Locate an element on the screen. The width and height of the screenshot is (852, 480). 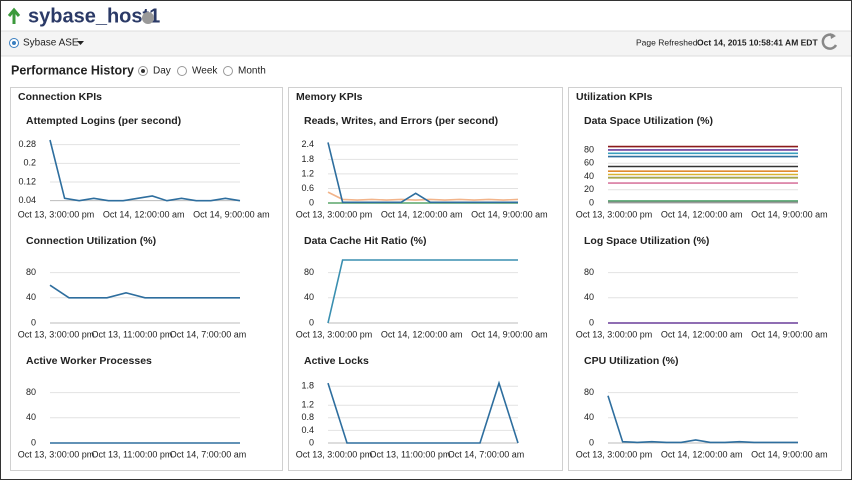
page-title: sybase_host1 is located at coordinates (94, 16).